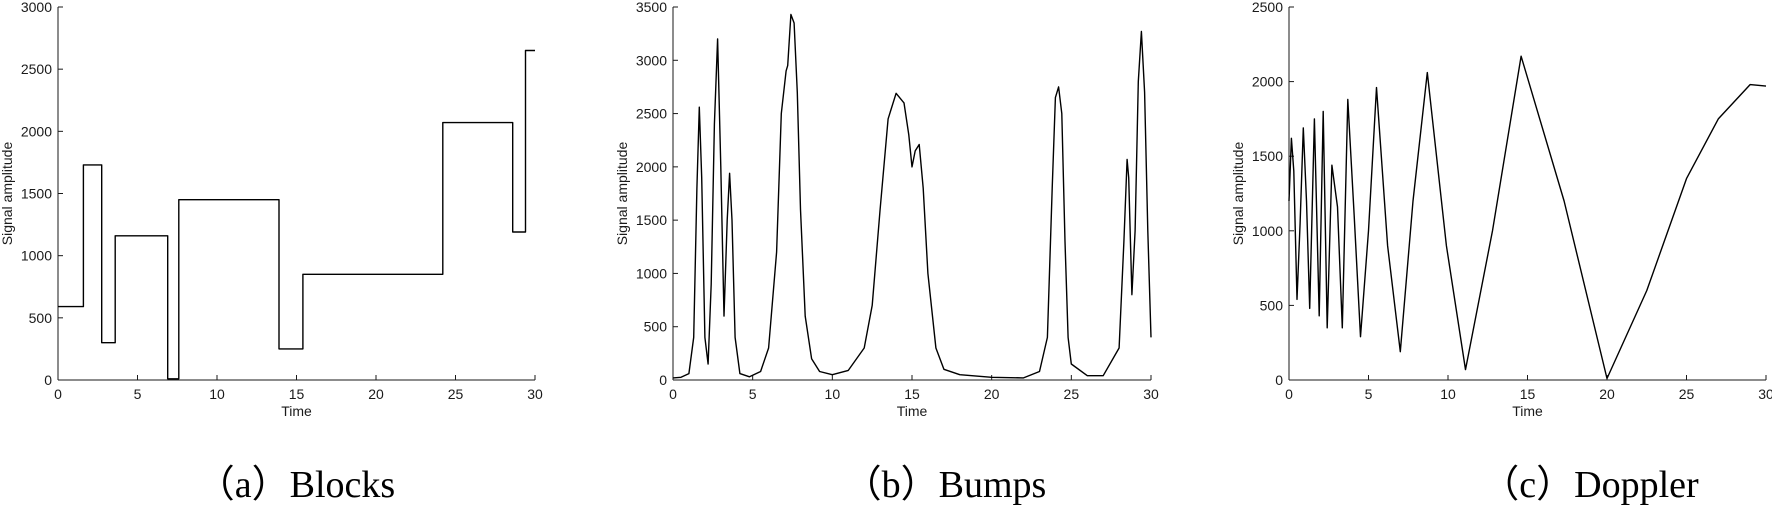  I want to click on y-tick-label: 3500, so click(651, 7).